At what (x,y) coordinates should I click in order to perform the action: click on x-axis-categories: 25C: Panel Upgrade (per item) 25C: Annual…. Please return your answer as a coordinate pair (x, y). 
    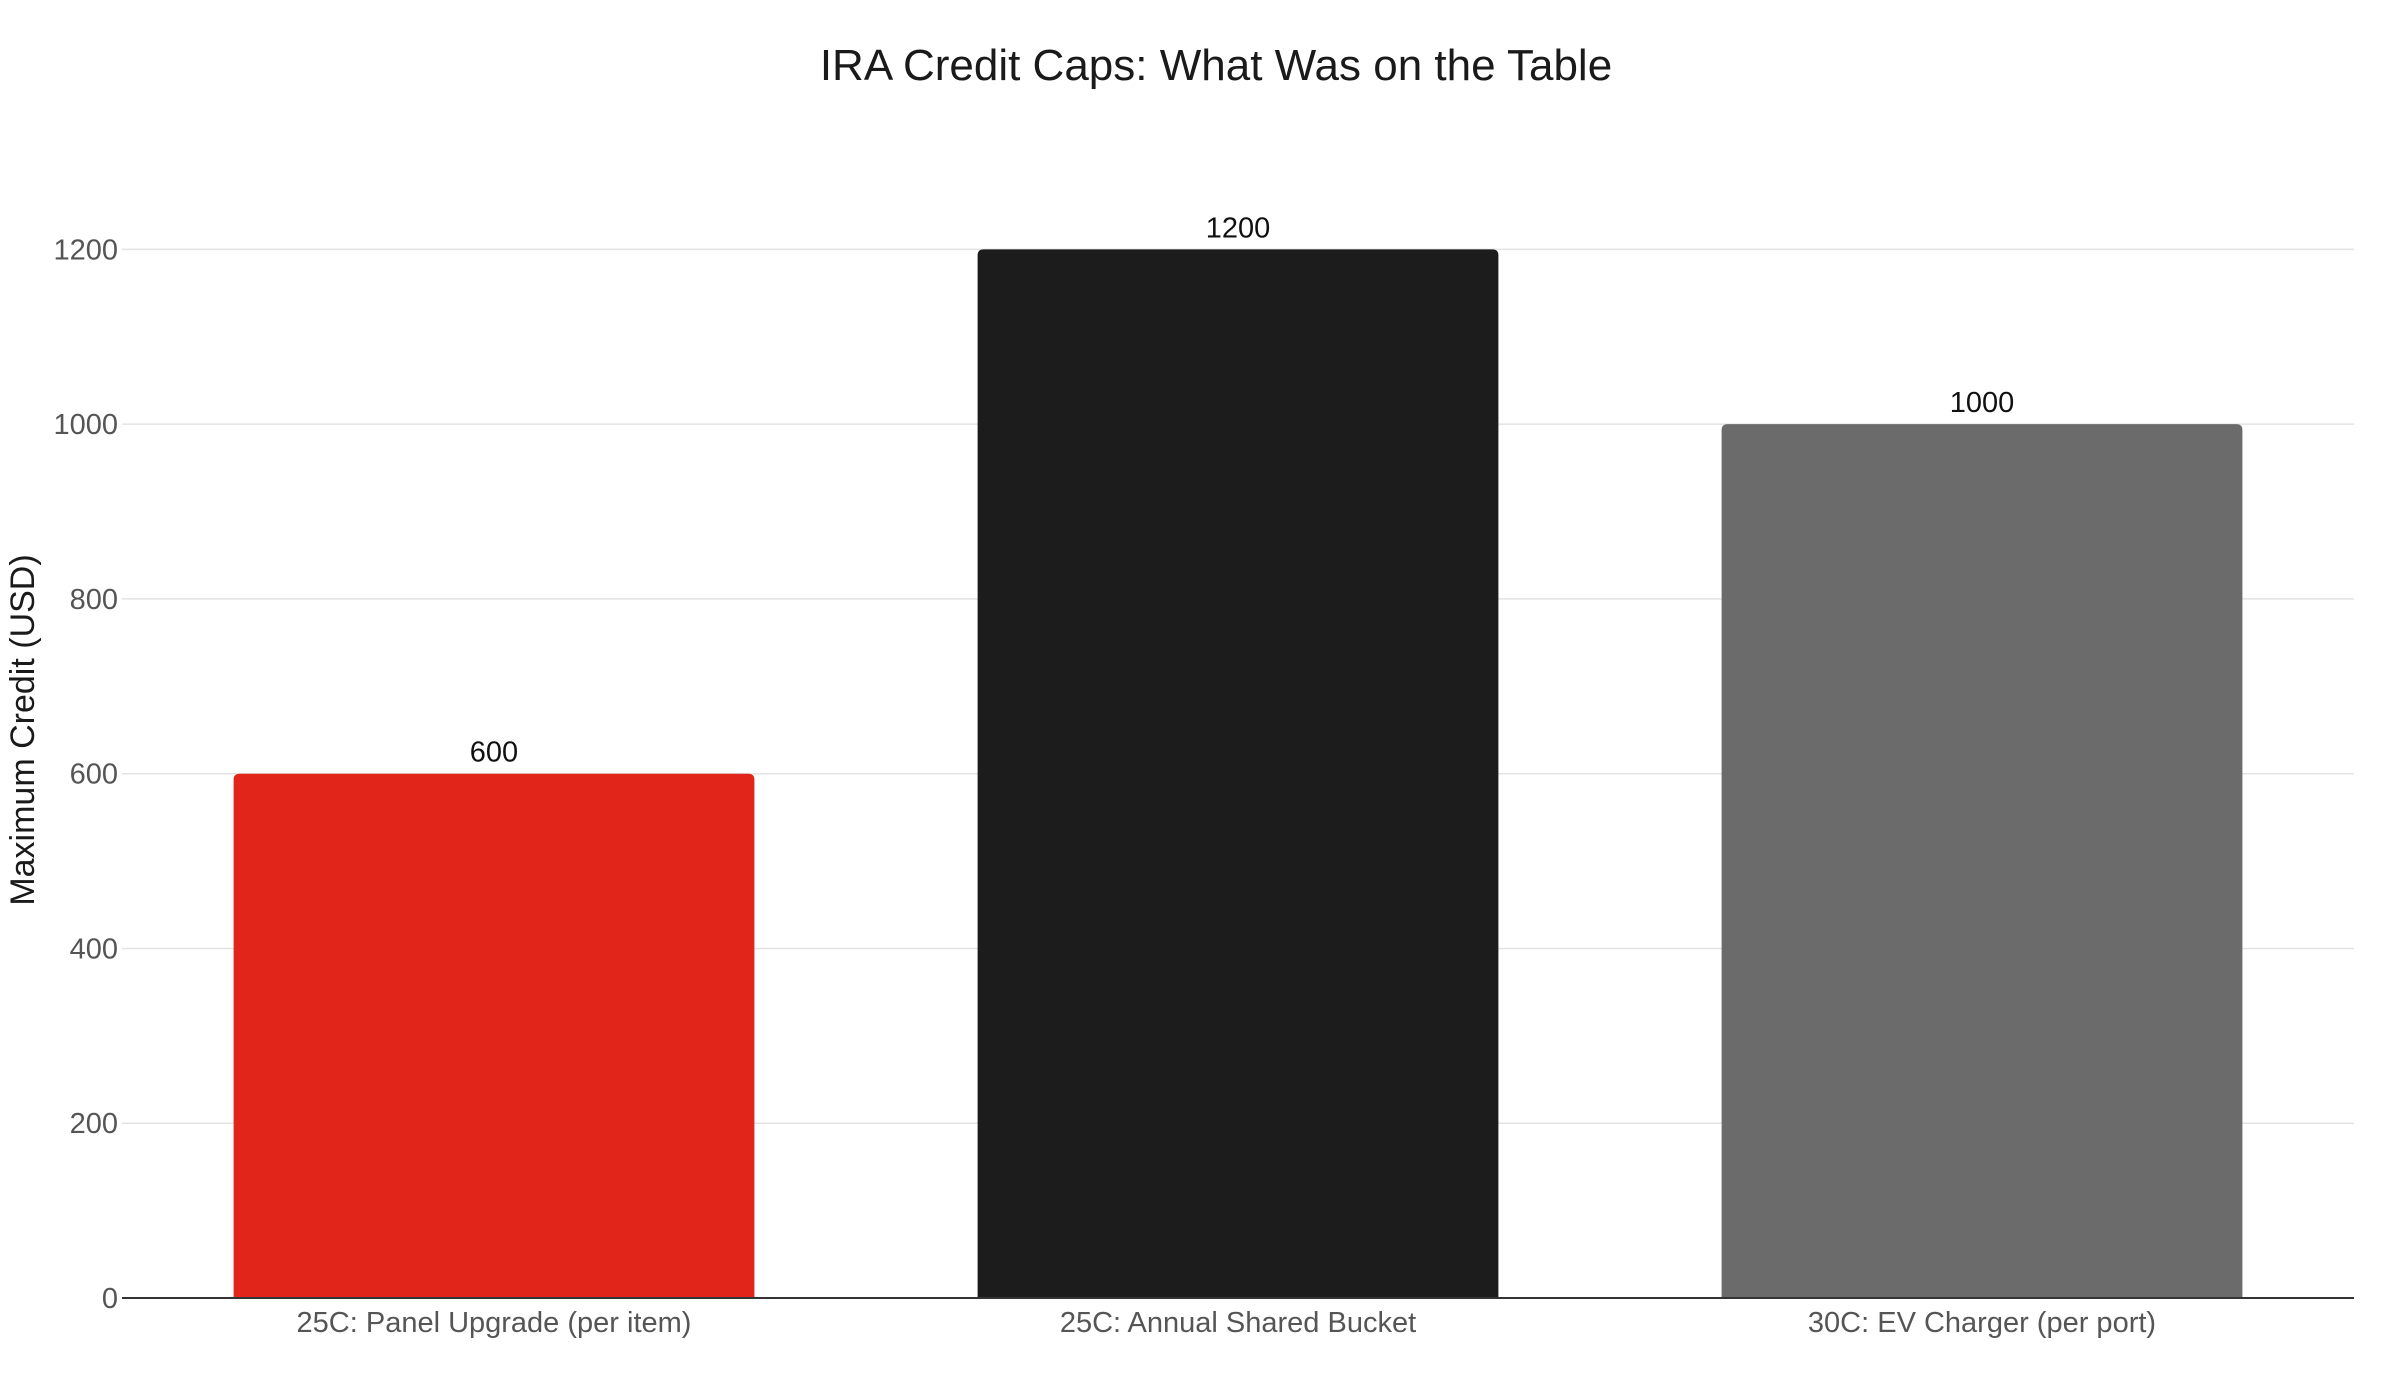
    Looking at the image, I should click on (1227, 1323).